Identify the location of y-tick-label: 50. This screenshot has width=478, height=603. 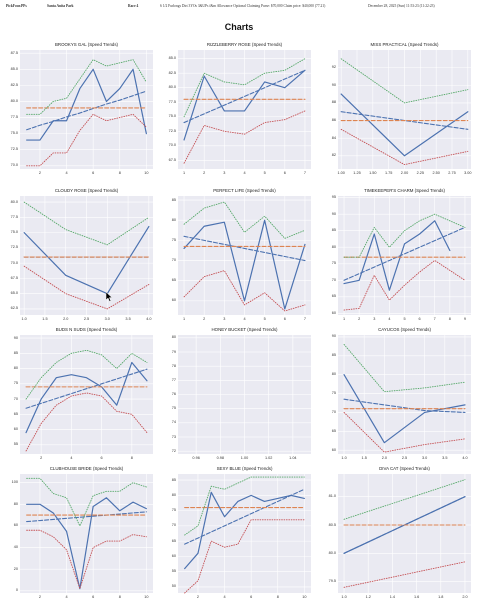
(173, 586).